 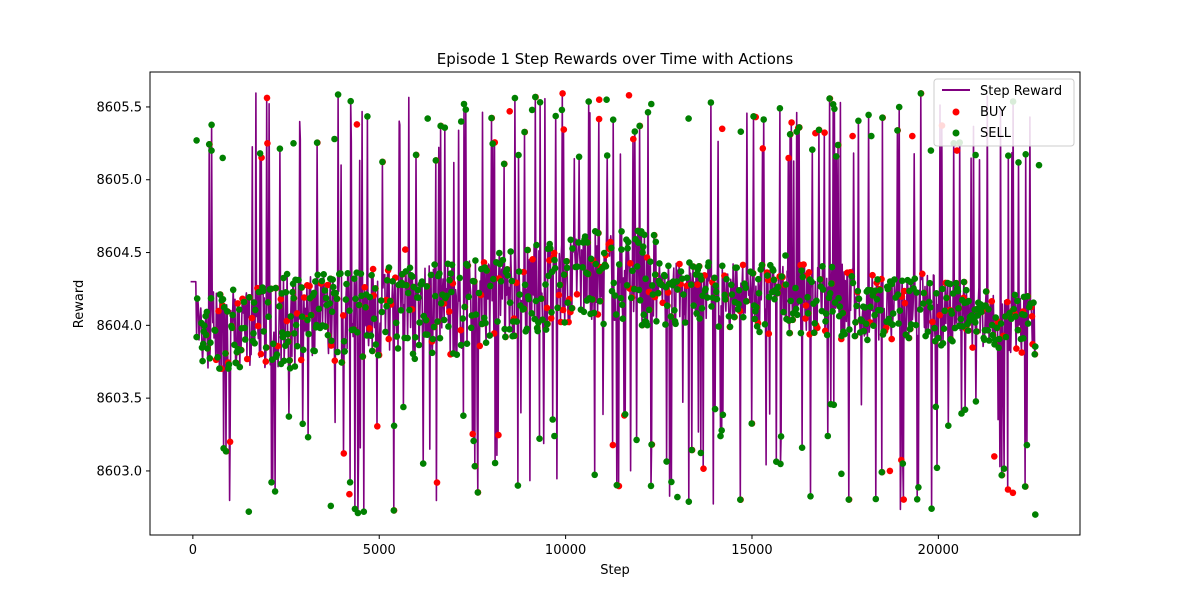 I want to click on y-tick-label: 8605.0, so click(x=120, y=180).